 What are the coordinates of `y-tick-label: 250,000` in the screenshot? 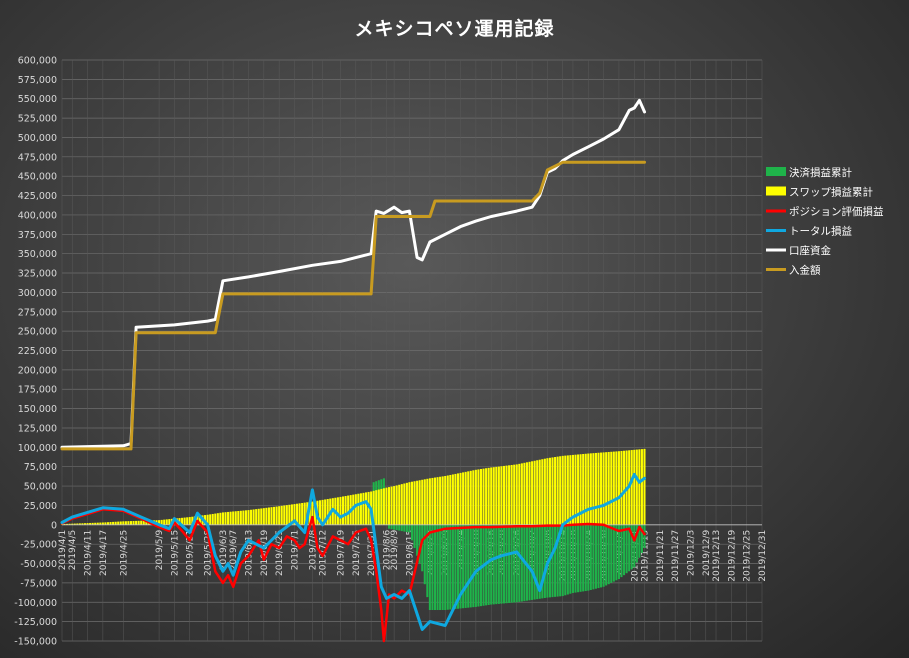 It's located at (37, 332).